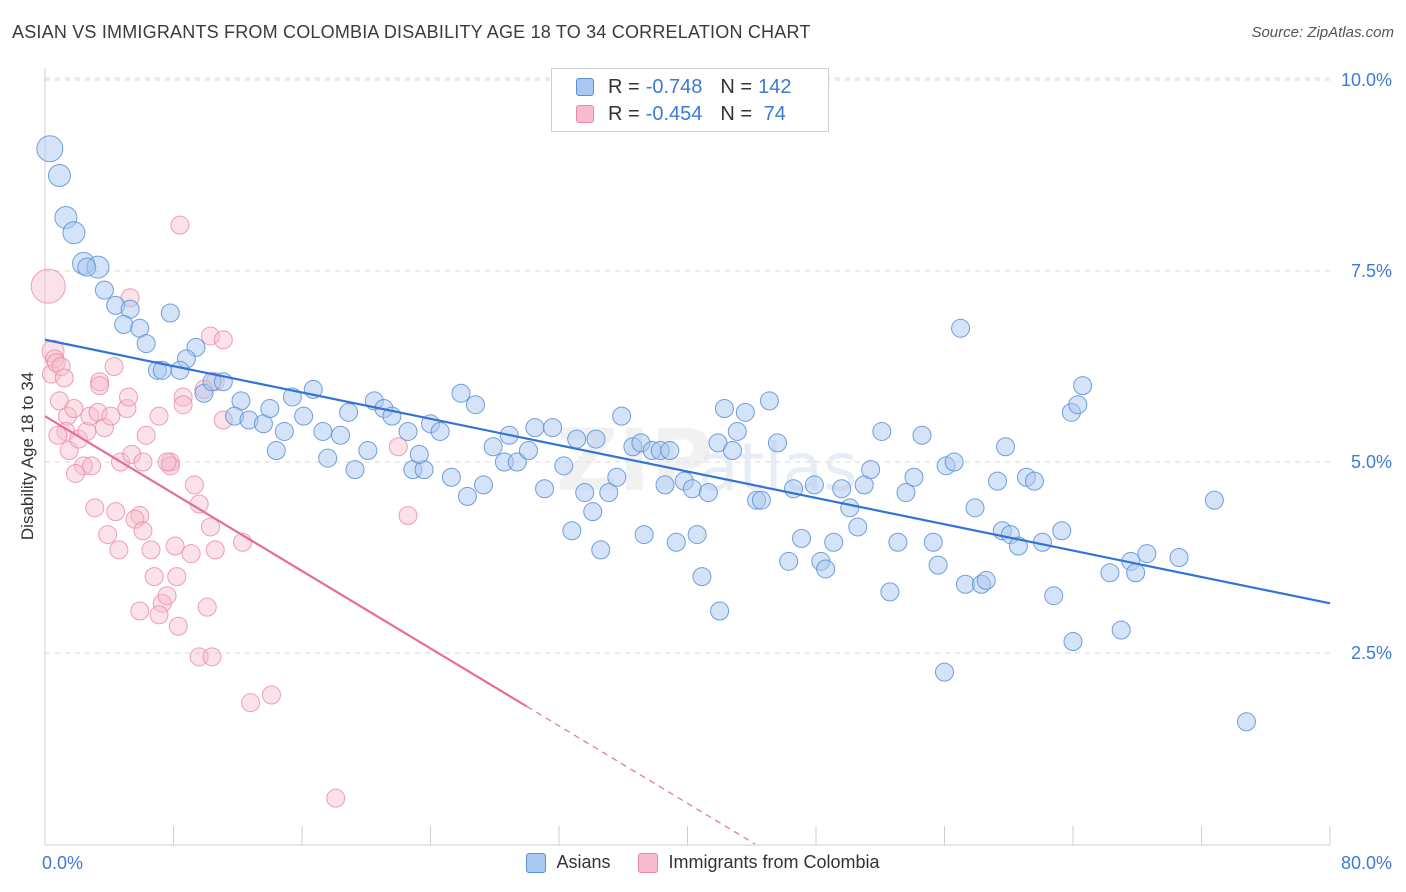  What do you see at coordinates (674, 86) in the screenshot?
I see `legend-r-value: -0.748` at bounding box center [674, 86].